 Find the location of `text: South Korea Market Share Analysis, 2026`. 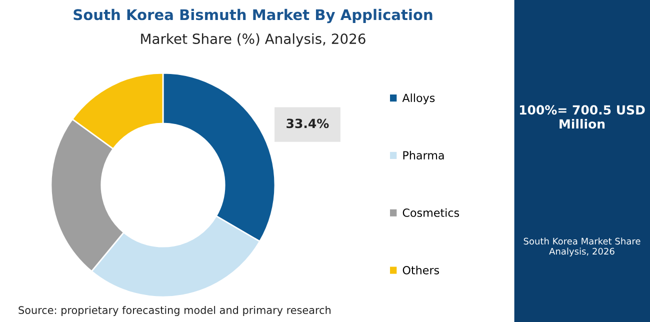

text: South Korea Market Share Analysis, 2026 is located at coordinates (582, 247).